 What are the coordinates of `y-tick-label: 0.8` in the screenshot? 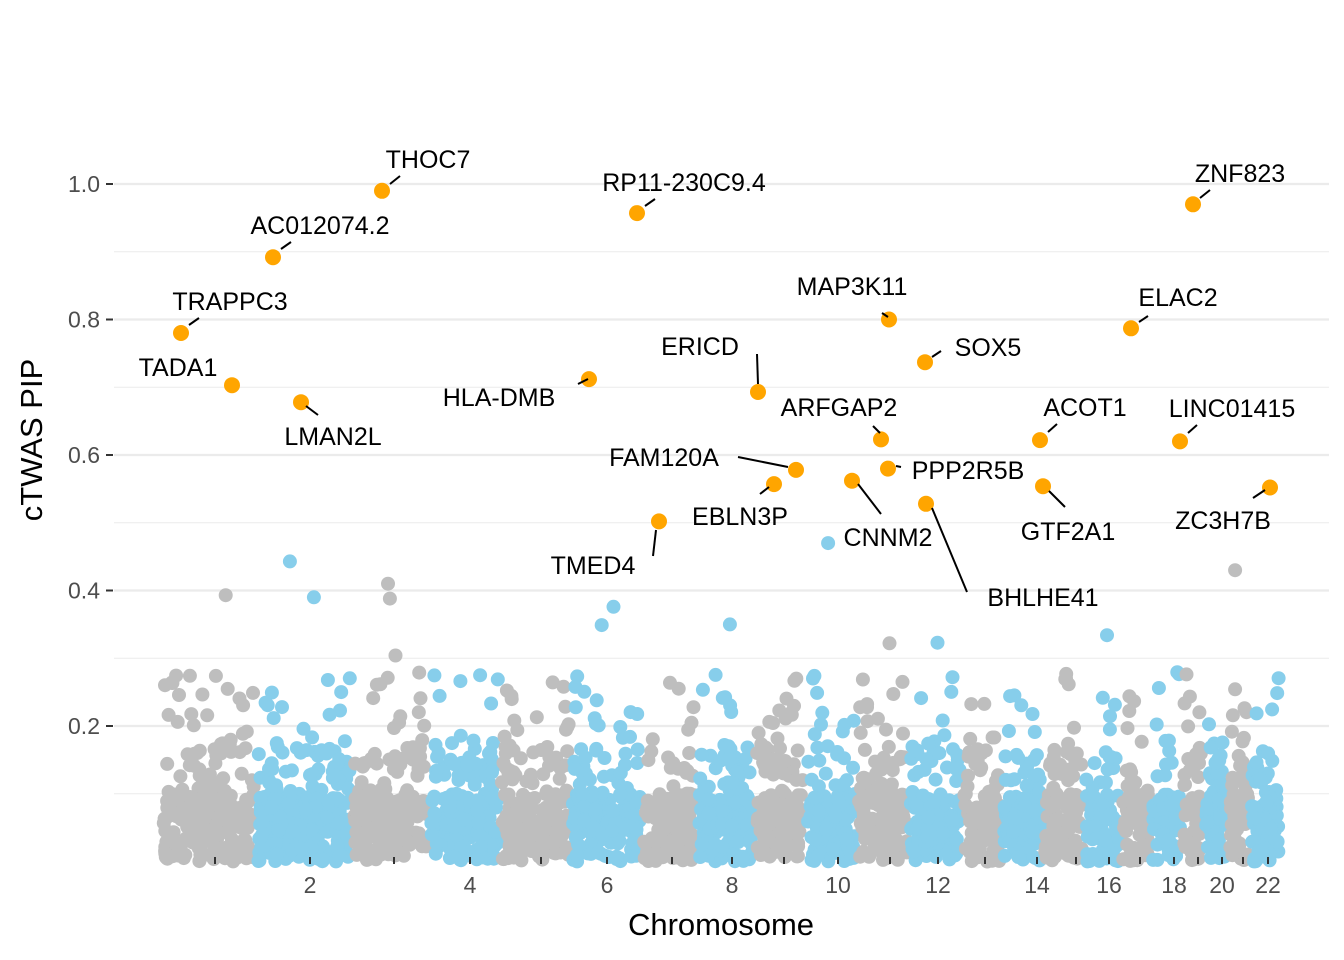 It's located at (84, 320).